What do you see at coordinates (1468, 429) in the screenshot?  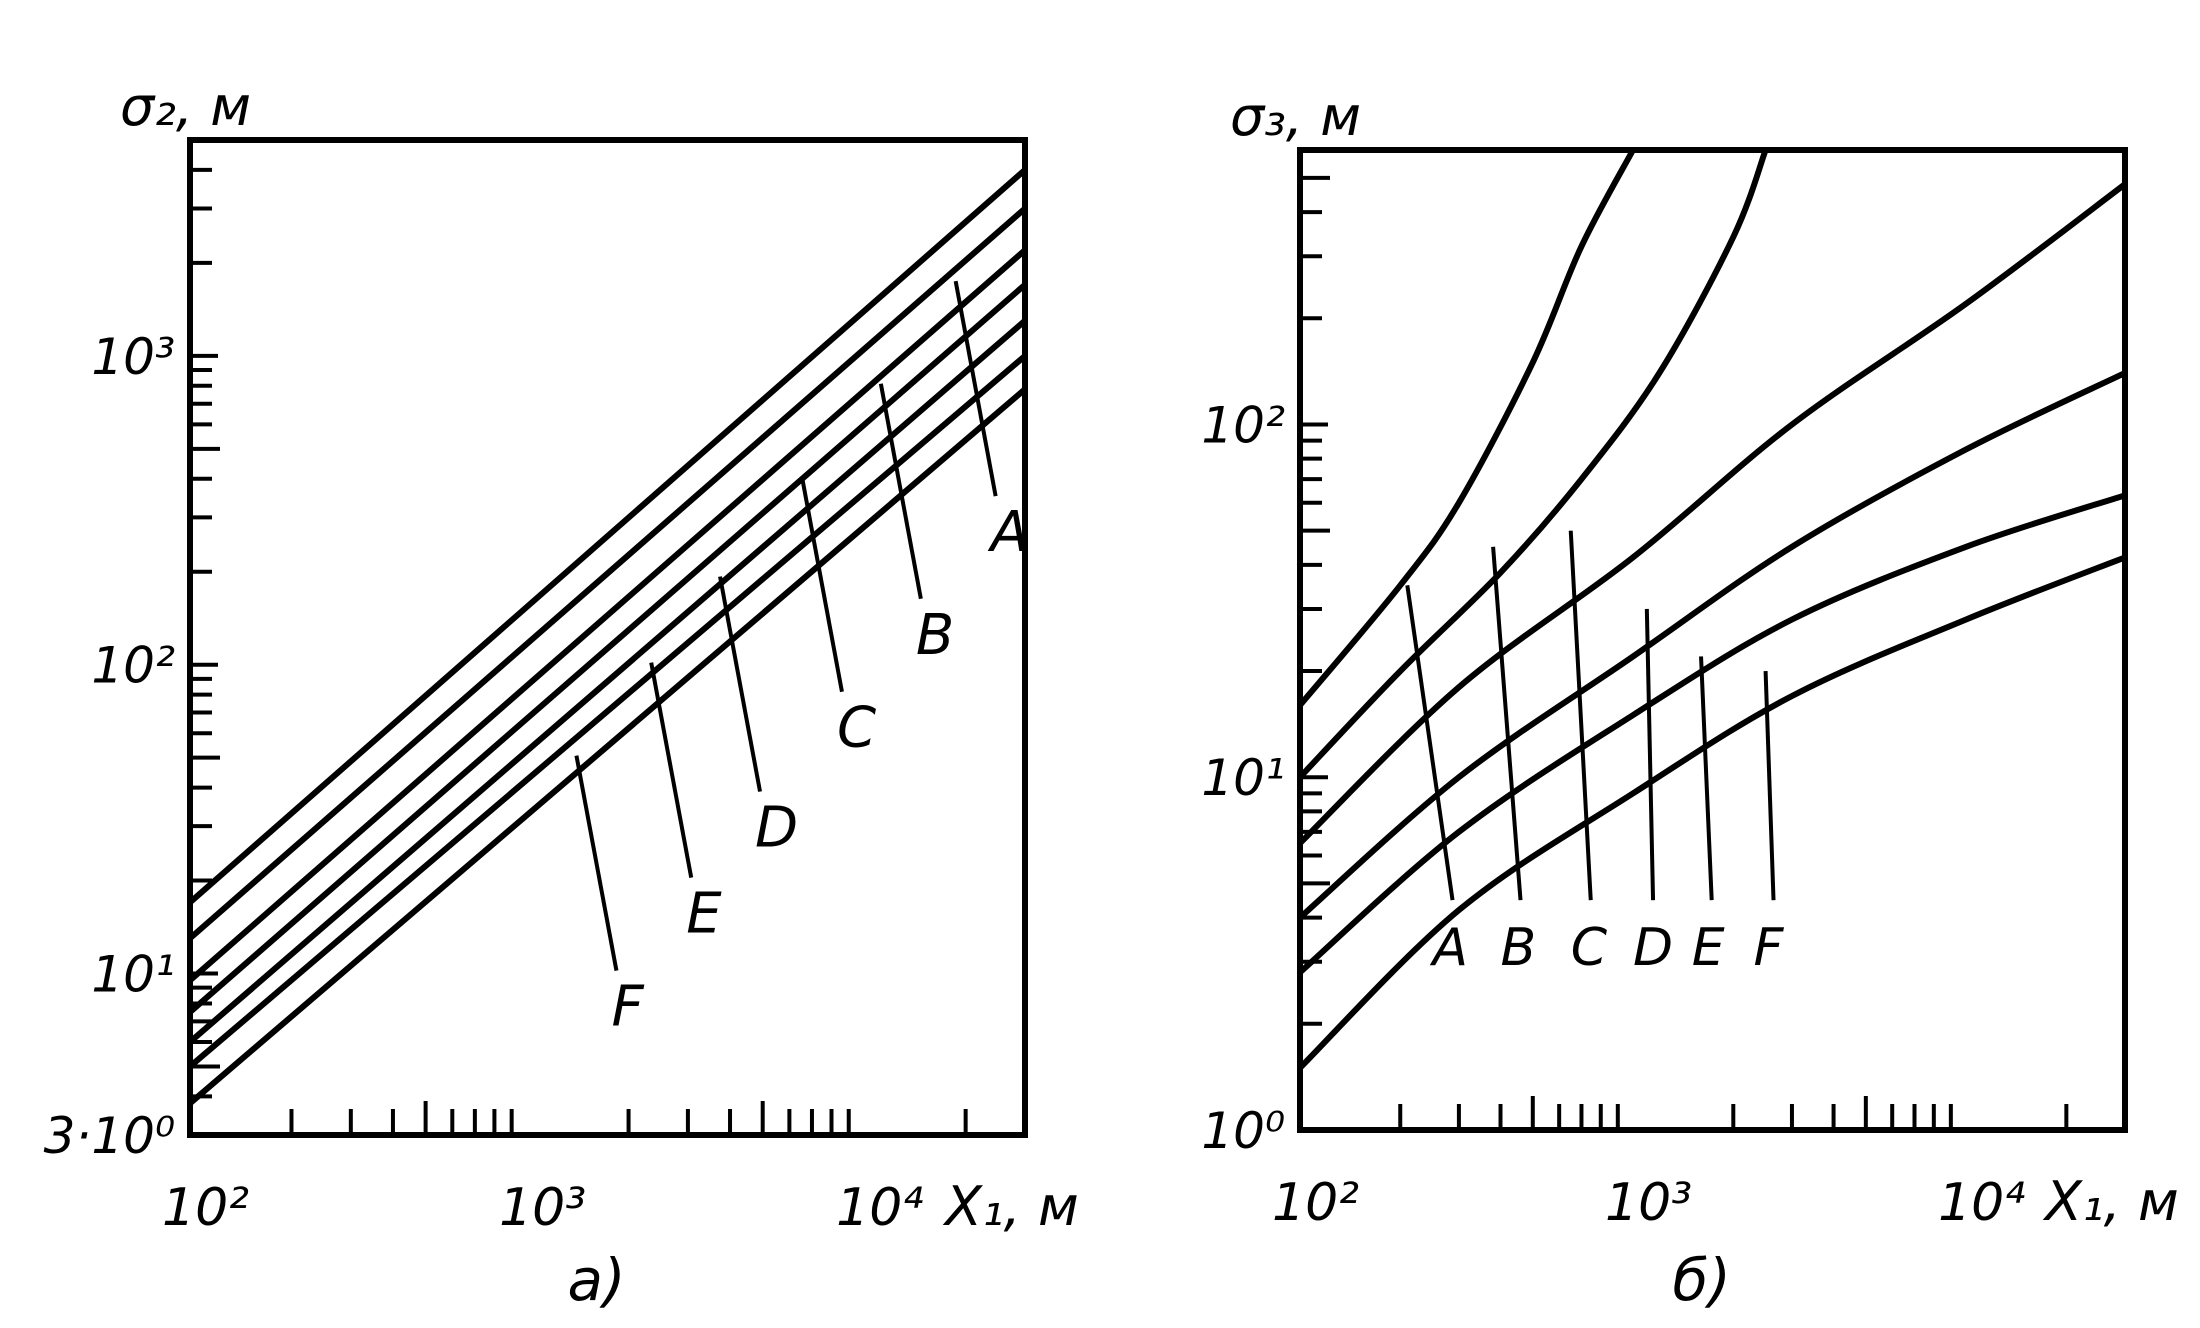 I see `series-line-a` at bounding box center [1468, 429].